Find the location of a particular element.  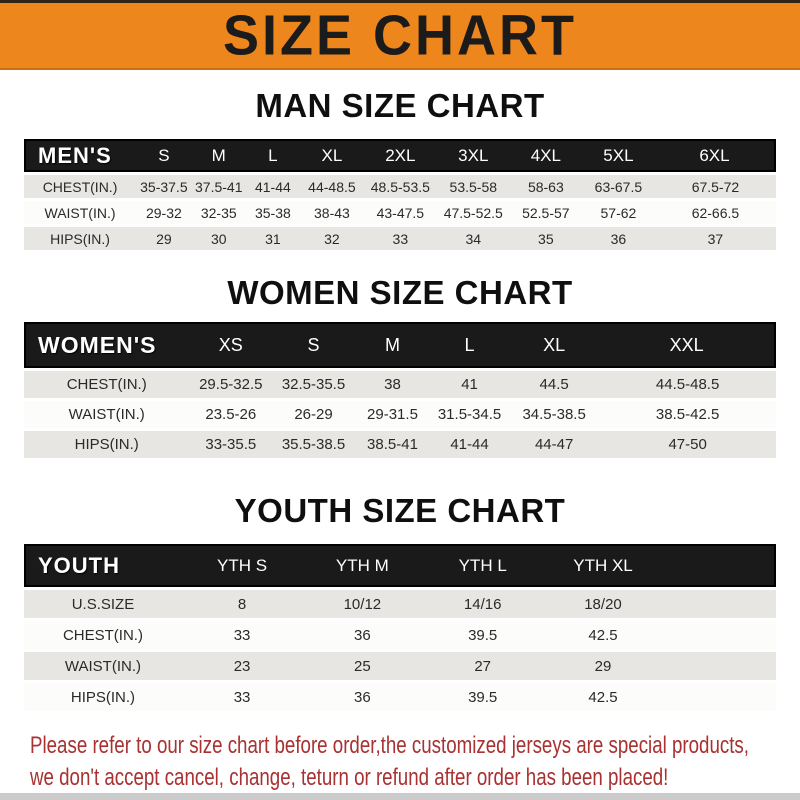

table-row: HIPS(IN.) 29 30 31 32 33 34 35 36 37 is located at coordinates (400, 238).